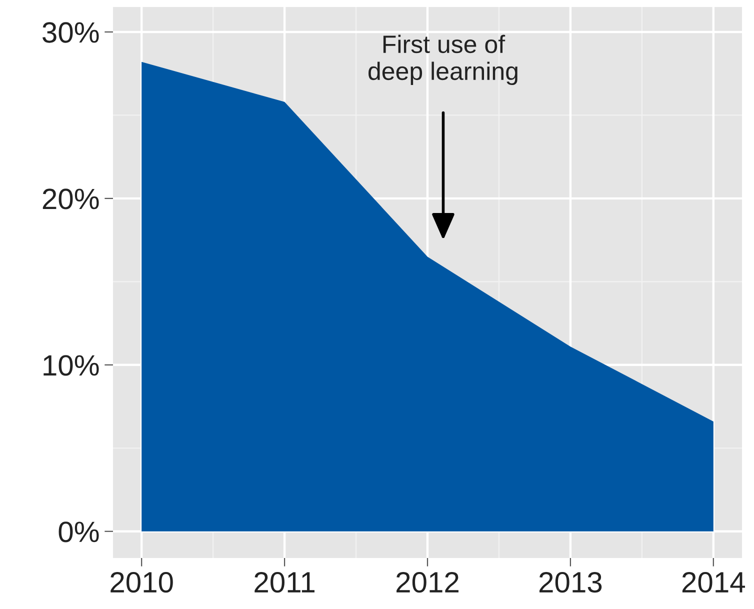 The image size is (754, 609). What do you see at coordinates (427, 582) in the screenshot?
I see `x-tick-label: 2012` at bounding box center [427, 582].